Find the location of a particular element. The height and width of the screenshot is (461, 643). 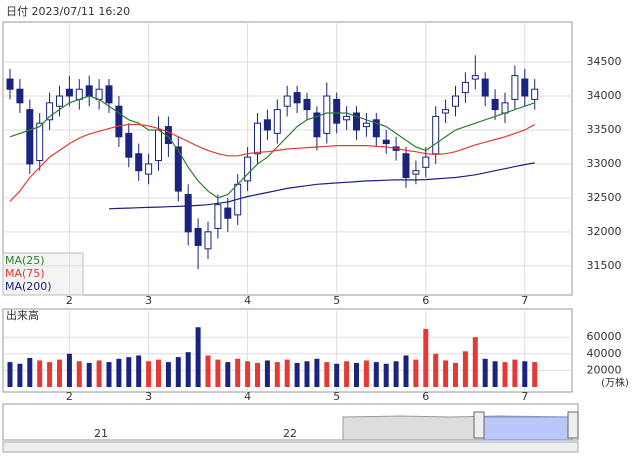

y-tick-label: 40000 is located at coordinates (604, 353).